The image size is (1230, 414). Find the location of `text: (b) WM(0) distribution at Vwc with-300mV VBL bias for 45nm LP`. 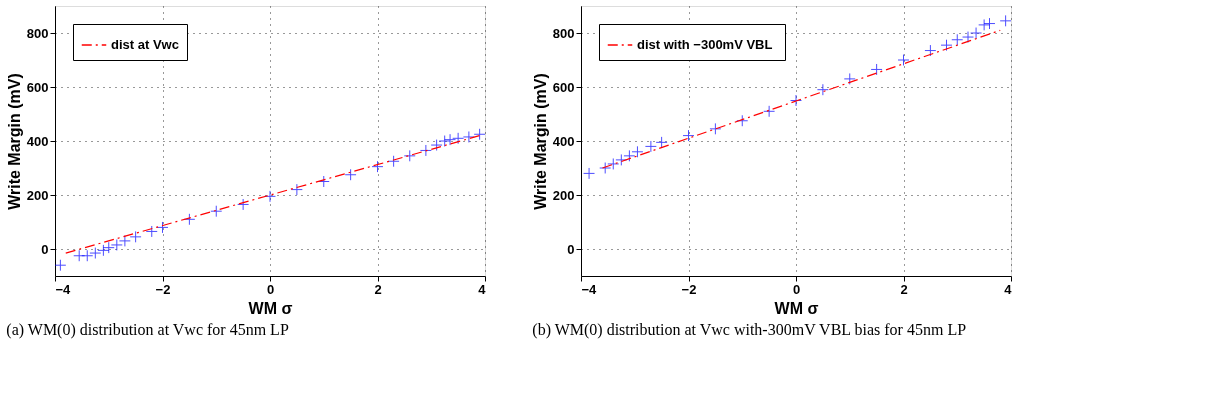

text: (b) WM(0) distribution at Vwc with-300mV VBL bias for 45nm LP is located at coordinates (749, 330).